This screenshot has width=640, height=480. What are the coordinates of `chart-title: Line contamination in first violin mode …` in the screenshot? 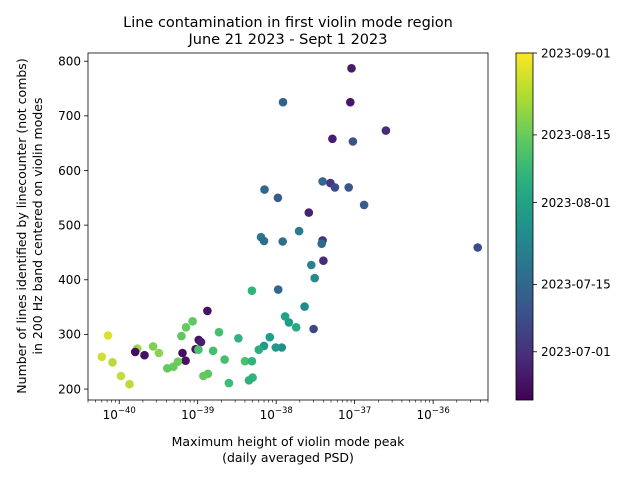 It's located at (288, 23).